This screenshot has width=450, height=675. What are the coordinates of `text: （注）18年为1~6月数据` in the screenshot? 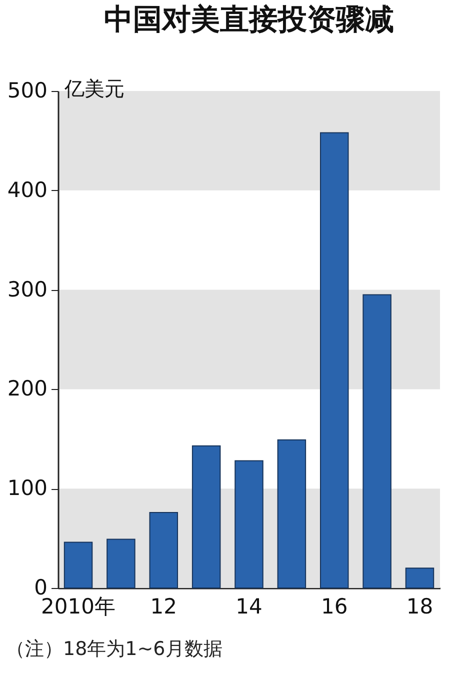 It's located at (114, 649).